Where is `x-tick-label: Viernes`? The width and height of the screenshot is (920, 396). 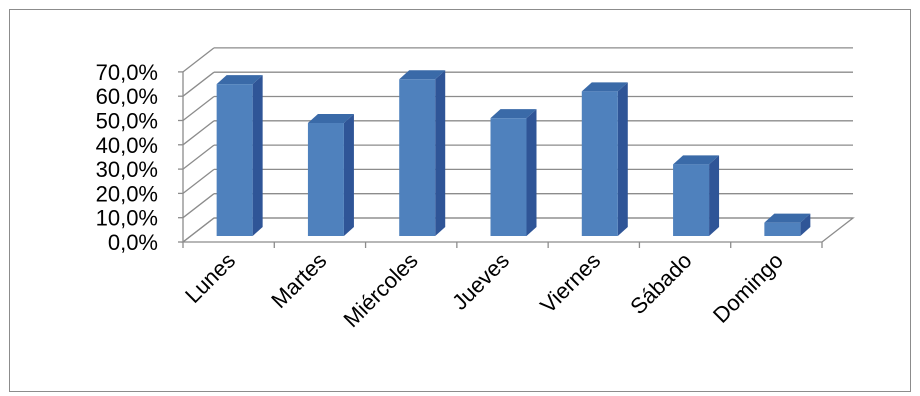 x-tick-label: Viernes is located at coordinates (570, 283).